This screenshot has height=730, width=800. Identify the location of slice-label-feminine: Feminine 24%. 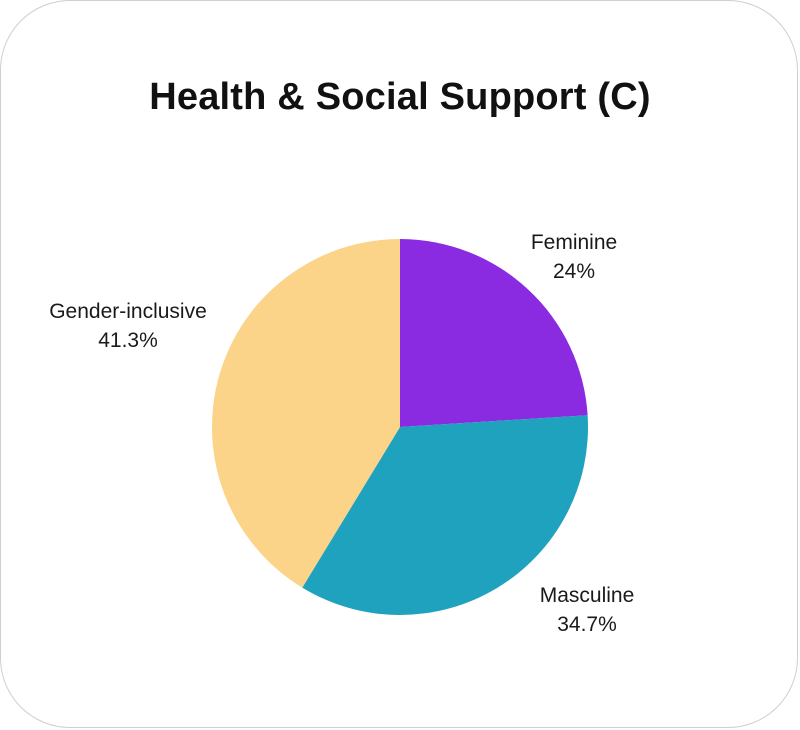
(574, 257).